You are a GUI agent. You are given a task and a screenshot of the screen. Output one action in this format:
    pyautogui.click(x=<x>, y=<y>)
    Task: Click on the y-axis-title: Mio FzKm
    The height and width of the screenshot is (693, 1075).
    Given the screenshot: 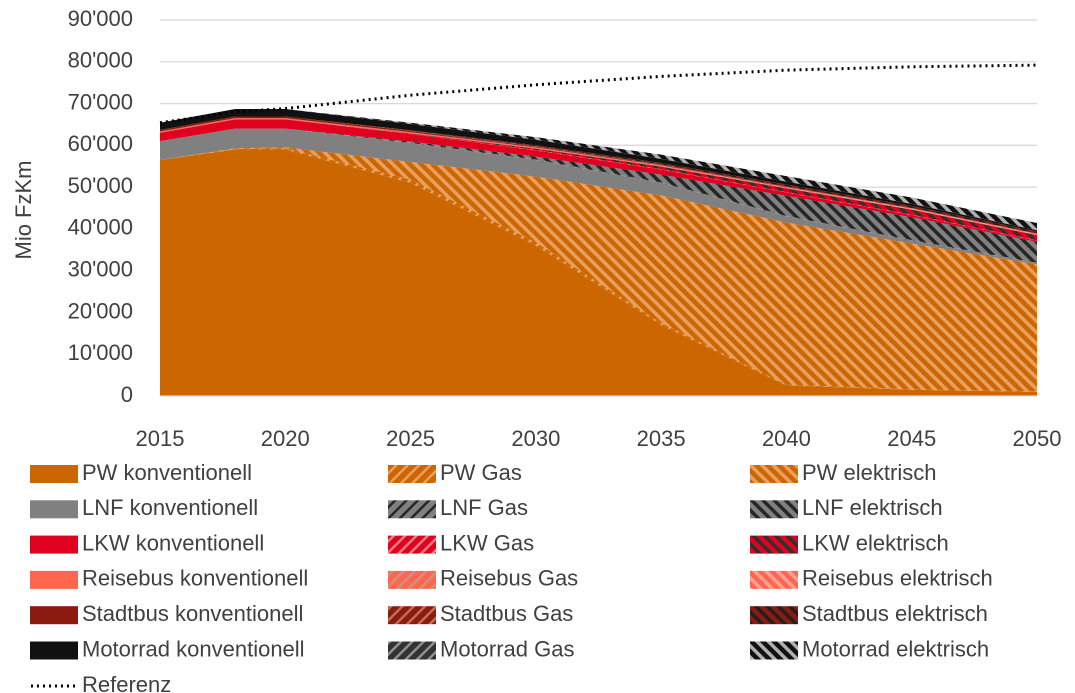 What is the action you would take?
    pyautogui.click(x=23, y=210)
    